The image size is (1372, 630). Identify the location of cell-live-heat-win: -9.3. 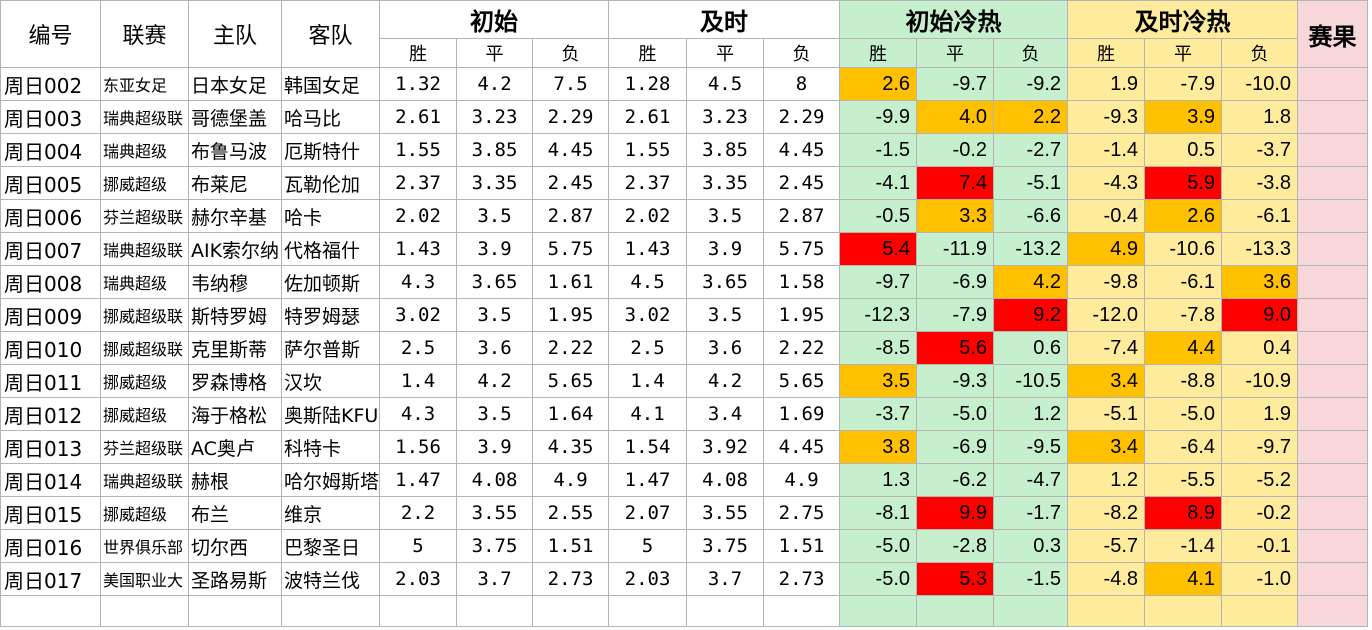
(1106, 117).